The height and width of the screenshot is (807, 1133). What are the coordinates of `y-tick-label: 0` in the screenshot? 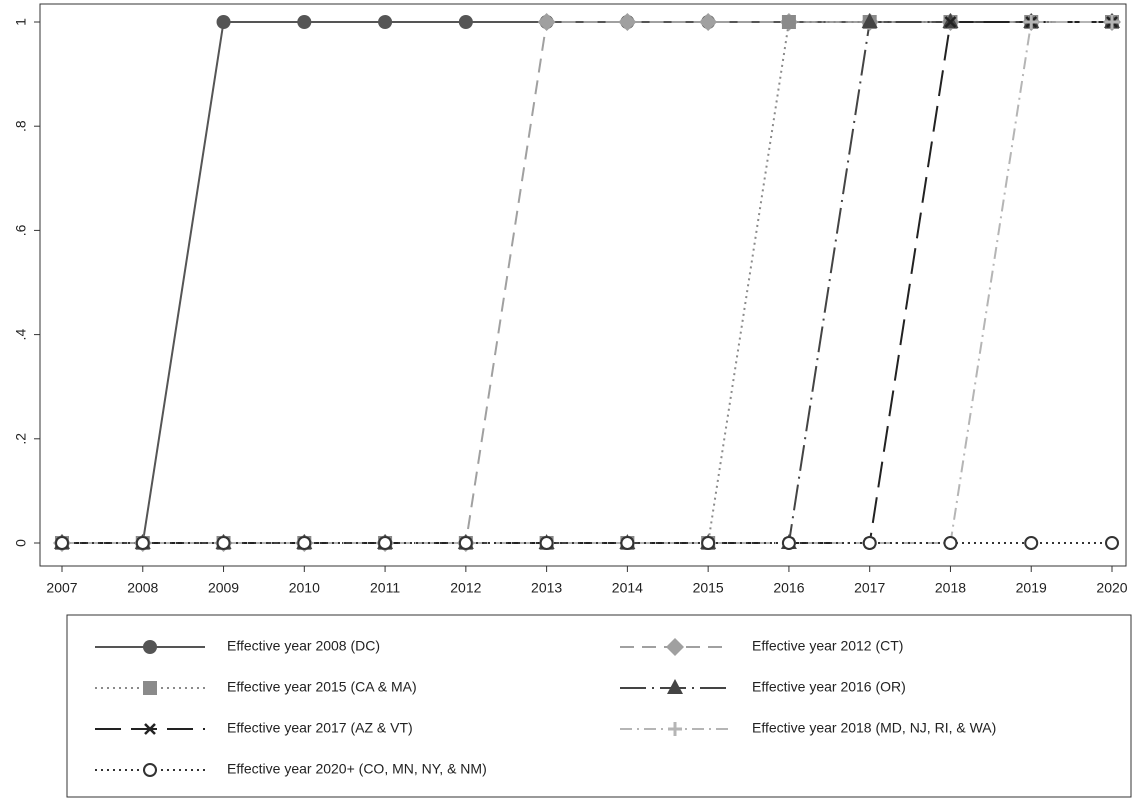 It's located at (21, 543).